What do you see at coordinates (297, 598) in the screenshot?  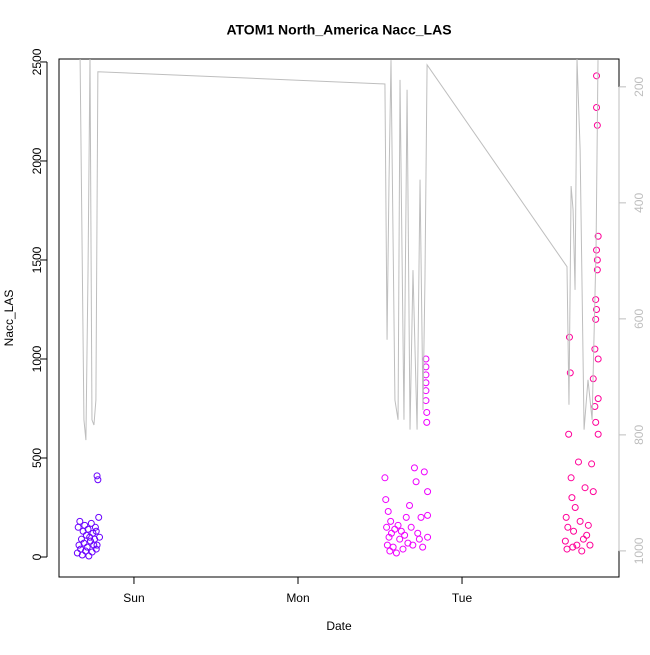 I see `x-tick-label: Mon` at bounding box center [297, 598].